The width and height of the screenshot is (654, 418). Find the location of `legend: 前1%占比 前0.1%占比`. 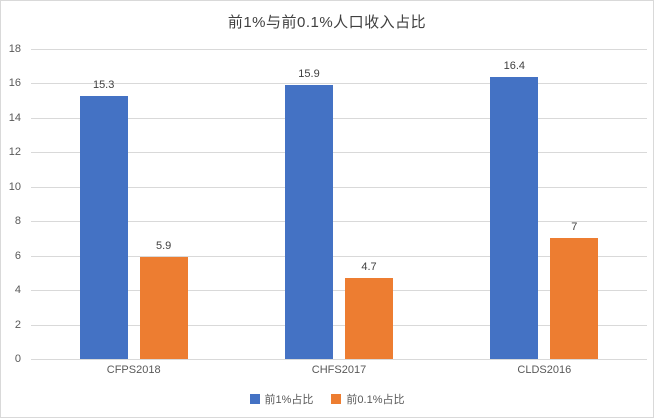

legend: 前1%占比 前0.1%占比 is located at coordinates (327, 399).